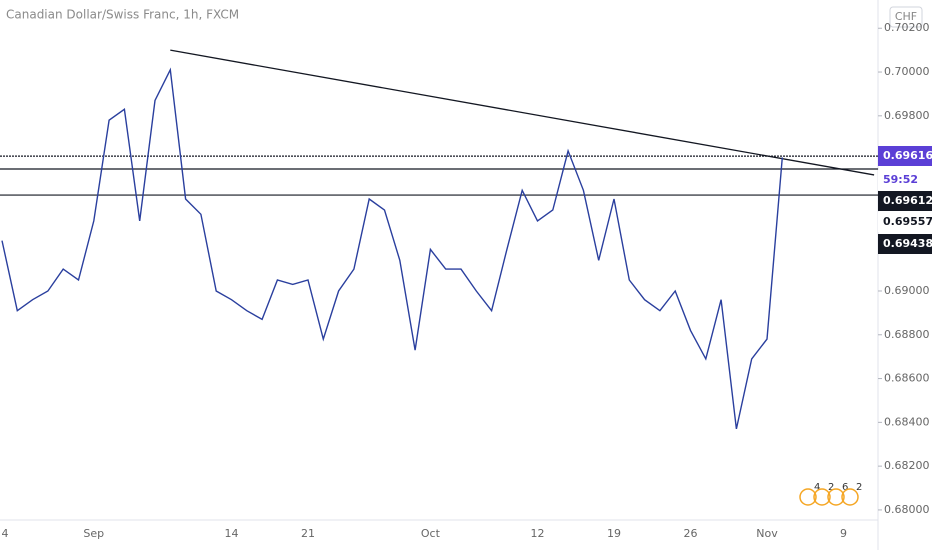 The height and width of the screenshot is (550, 932). What do you see at coordinates (907, 421) in the screenshot?
I see `y-tick-label: 0.68400` at bounding box center [907, 421].